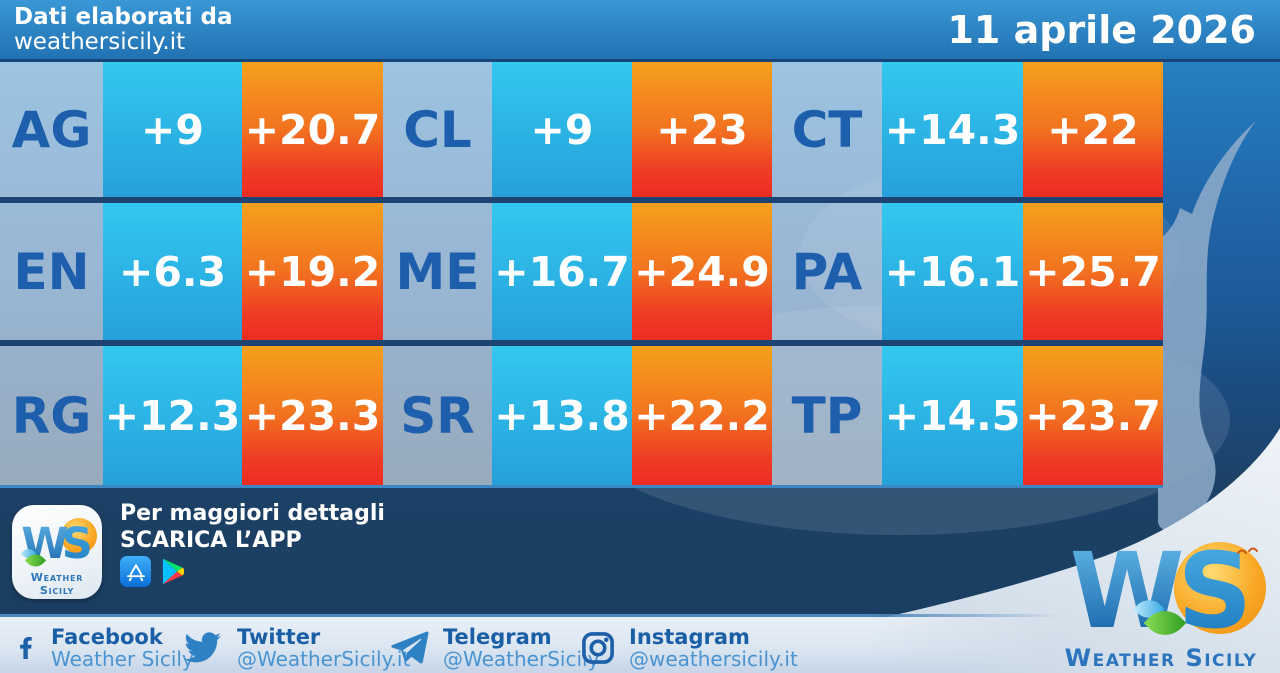  What do you see at coordinates (100, 42) in the screenshot?
I see `credit-site: weathersicily.it` at bounding box center [100, 42].